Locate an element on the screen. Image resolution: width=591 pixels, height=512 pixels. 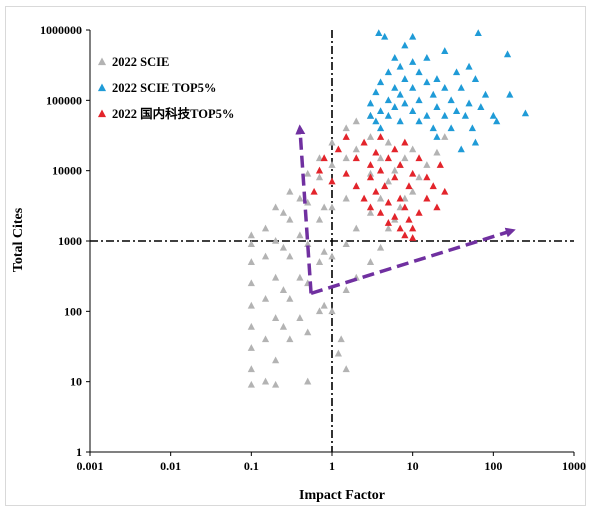
legend-label: 2022 SCIE is located at coordinates (140, 62).